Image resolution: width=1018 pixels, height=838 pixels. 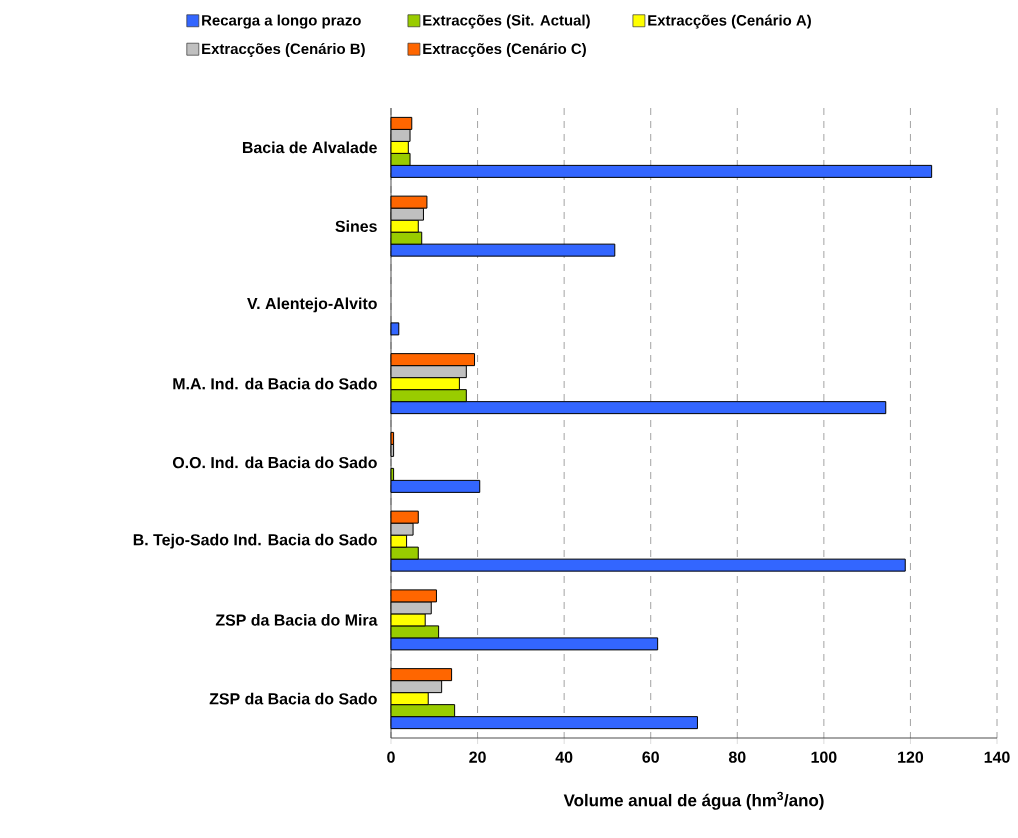 I want to click on y-tick-label: B. Tejo-Sado Ind. Bacia do Sado, so click(x=255, y=541).